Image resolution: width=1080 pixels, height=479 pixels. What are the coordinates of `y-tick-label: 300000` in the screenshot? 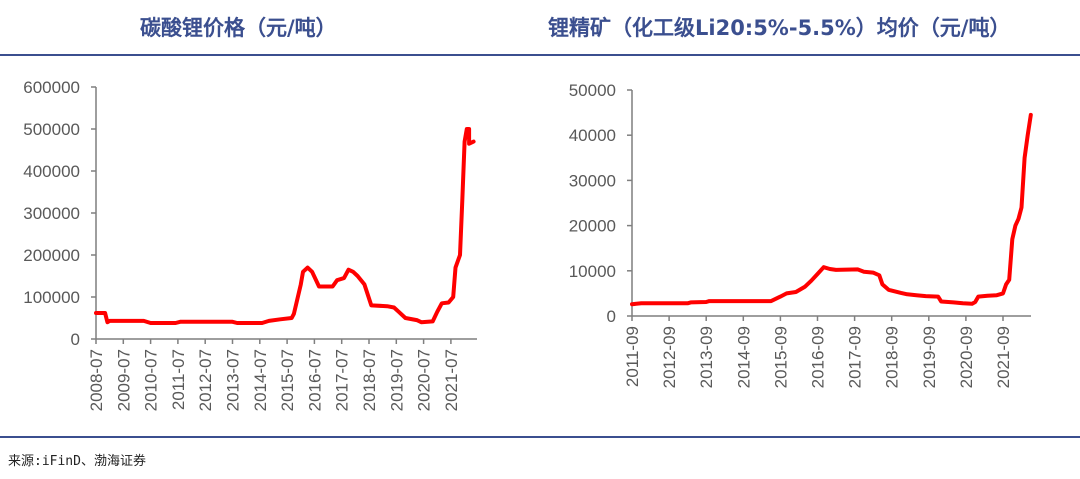 It's located at (51, 213).